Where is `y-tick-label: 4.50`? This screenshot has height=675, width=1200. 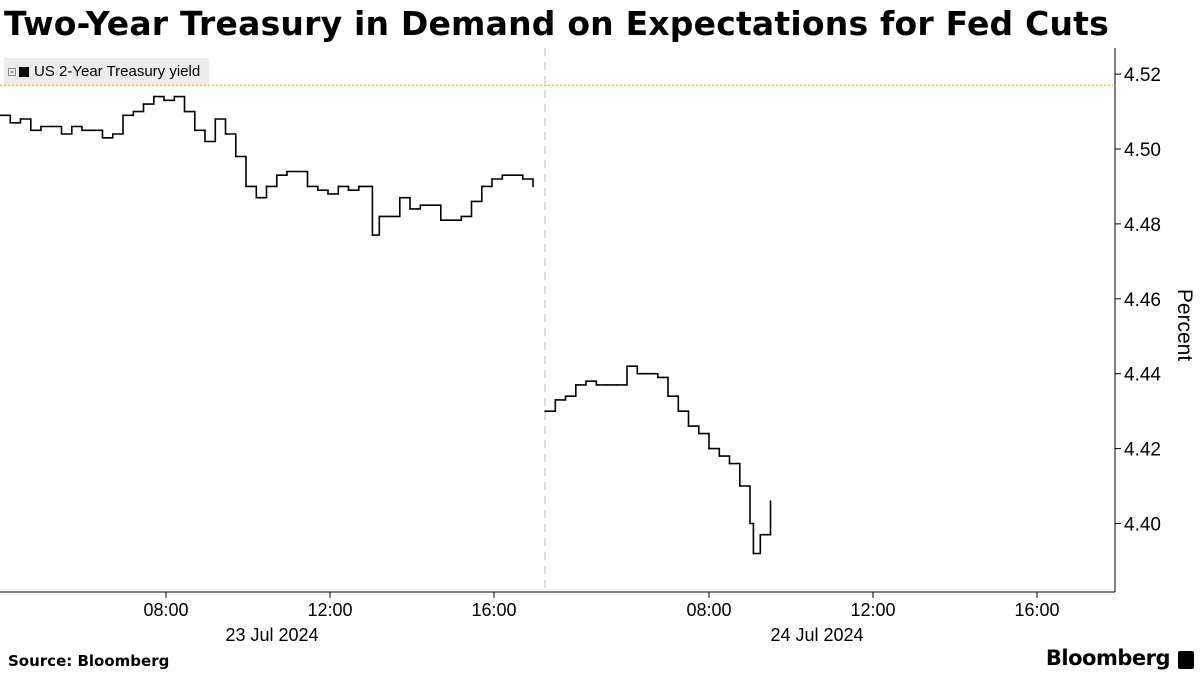
y-tick-label: 4.50 is located at coordinates (1142, 150).